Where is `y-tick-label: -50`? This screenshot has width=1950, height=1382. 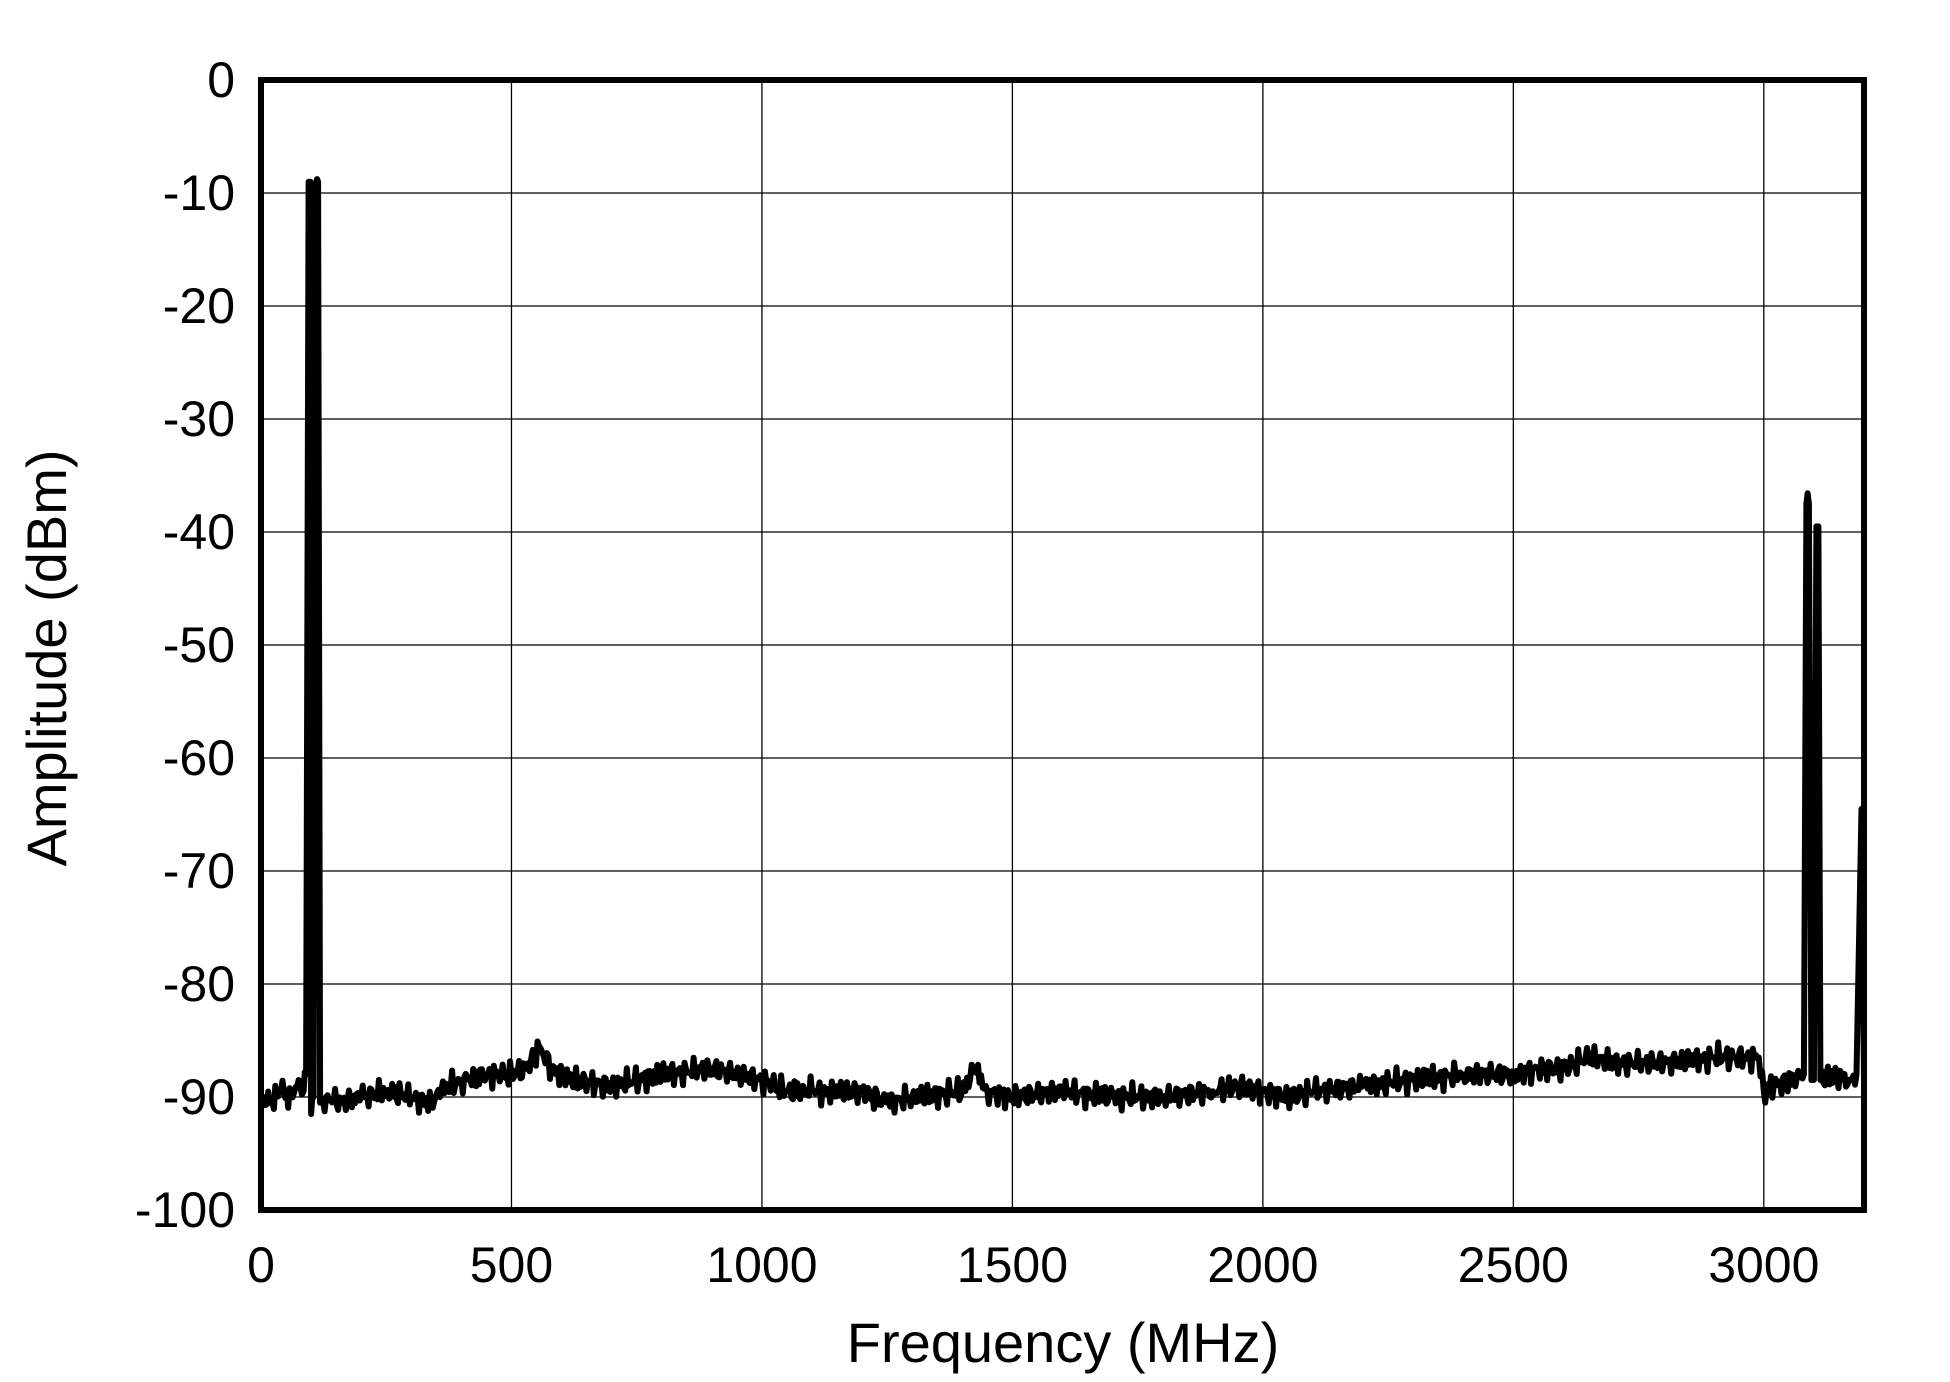
y-tick-label: -50 is located at coordinates (199, 645).